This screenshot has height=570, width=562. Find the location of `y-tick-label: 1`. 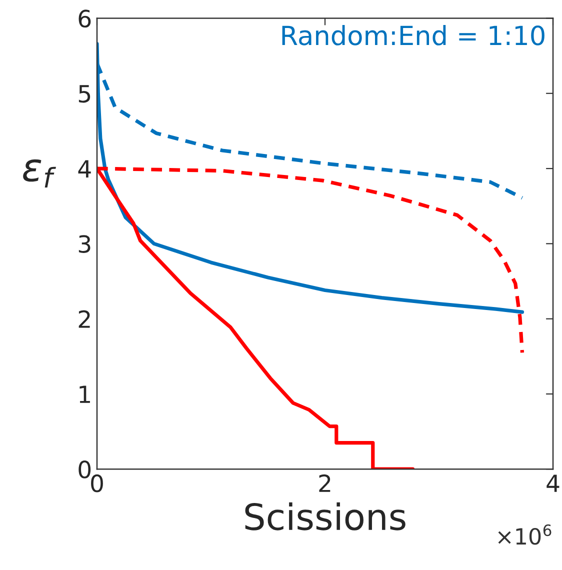

y-tick-label: 1 is located at coordinates (85, 394).